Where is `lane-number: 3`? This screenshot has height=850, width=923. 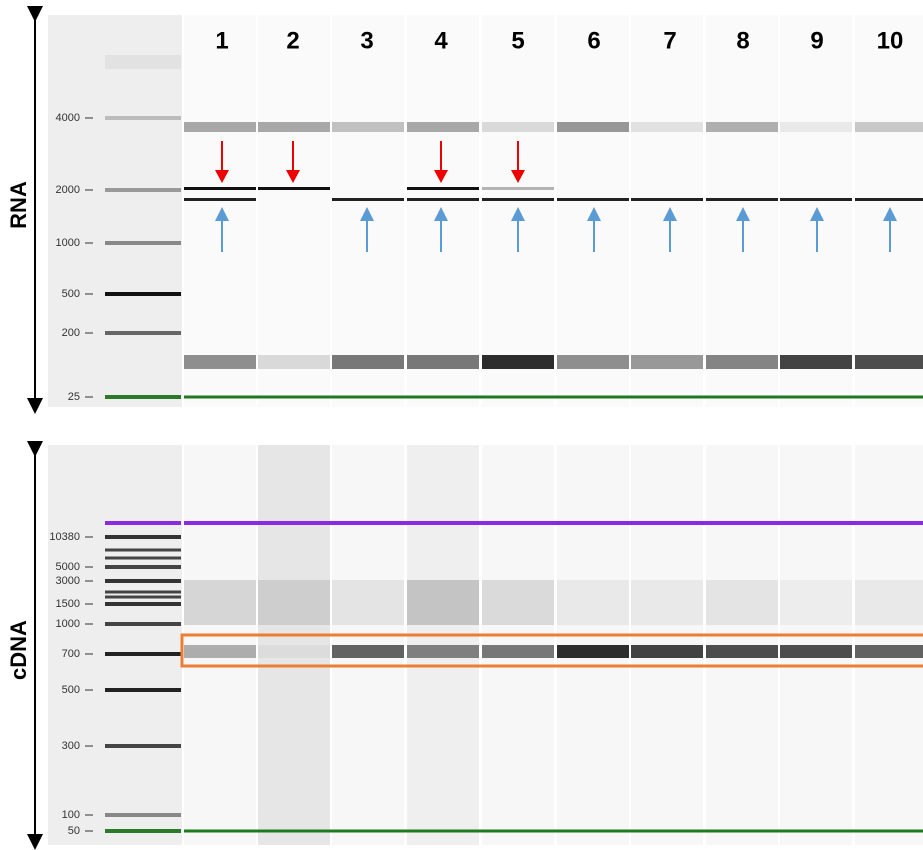
lane-number: 3 is located at coordinates (366, 40).